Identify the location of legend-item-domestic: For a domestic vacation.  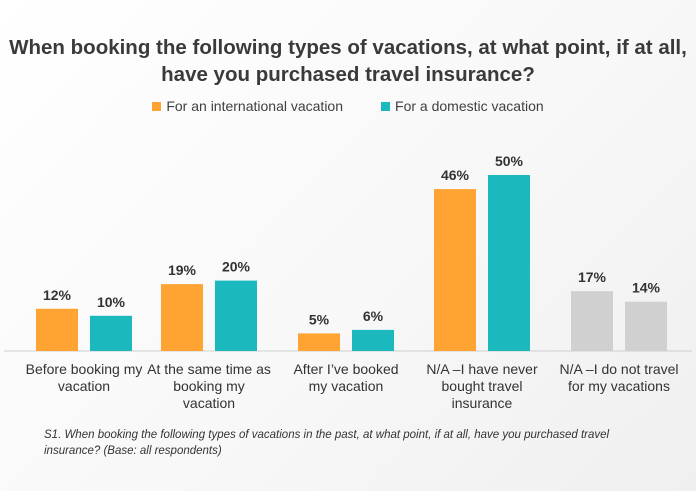
(462, 106).